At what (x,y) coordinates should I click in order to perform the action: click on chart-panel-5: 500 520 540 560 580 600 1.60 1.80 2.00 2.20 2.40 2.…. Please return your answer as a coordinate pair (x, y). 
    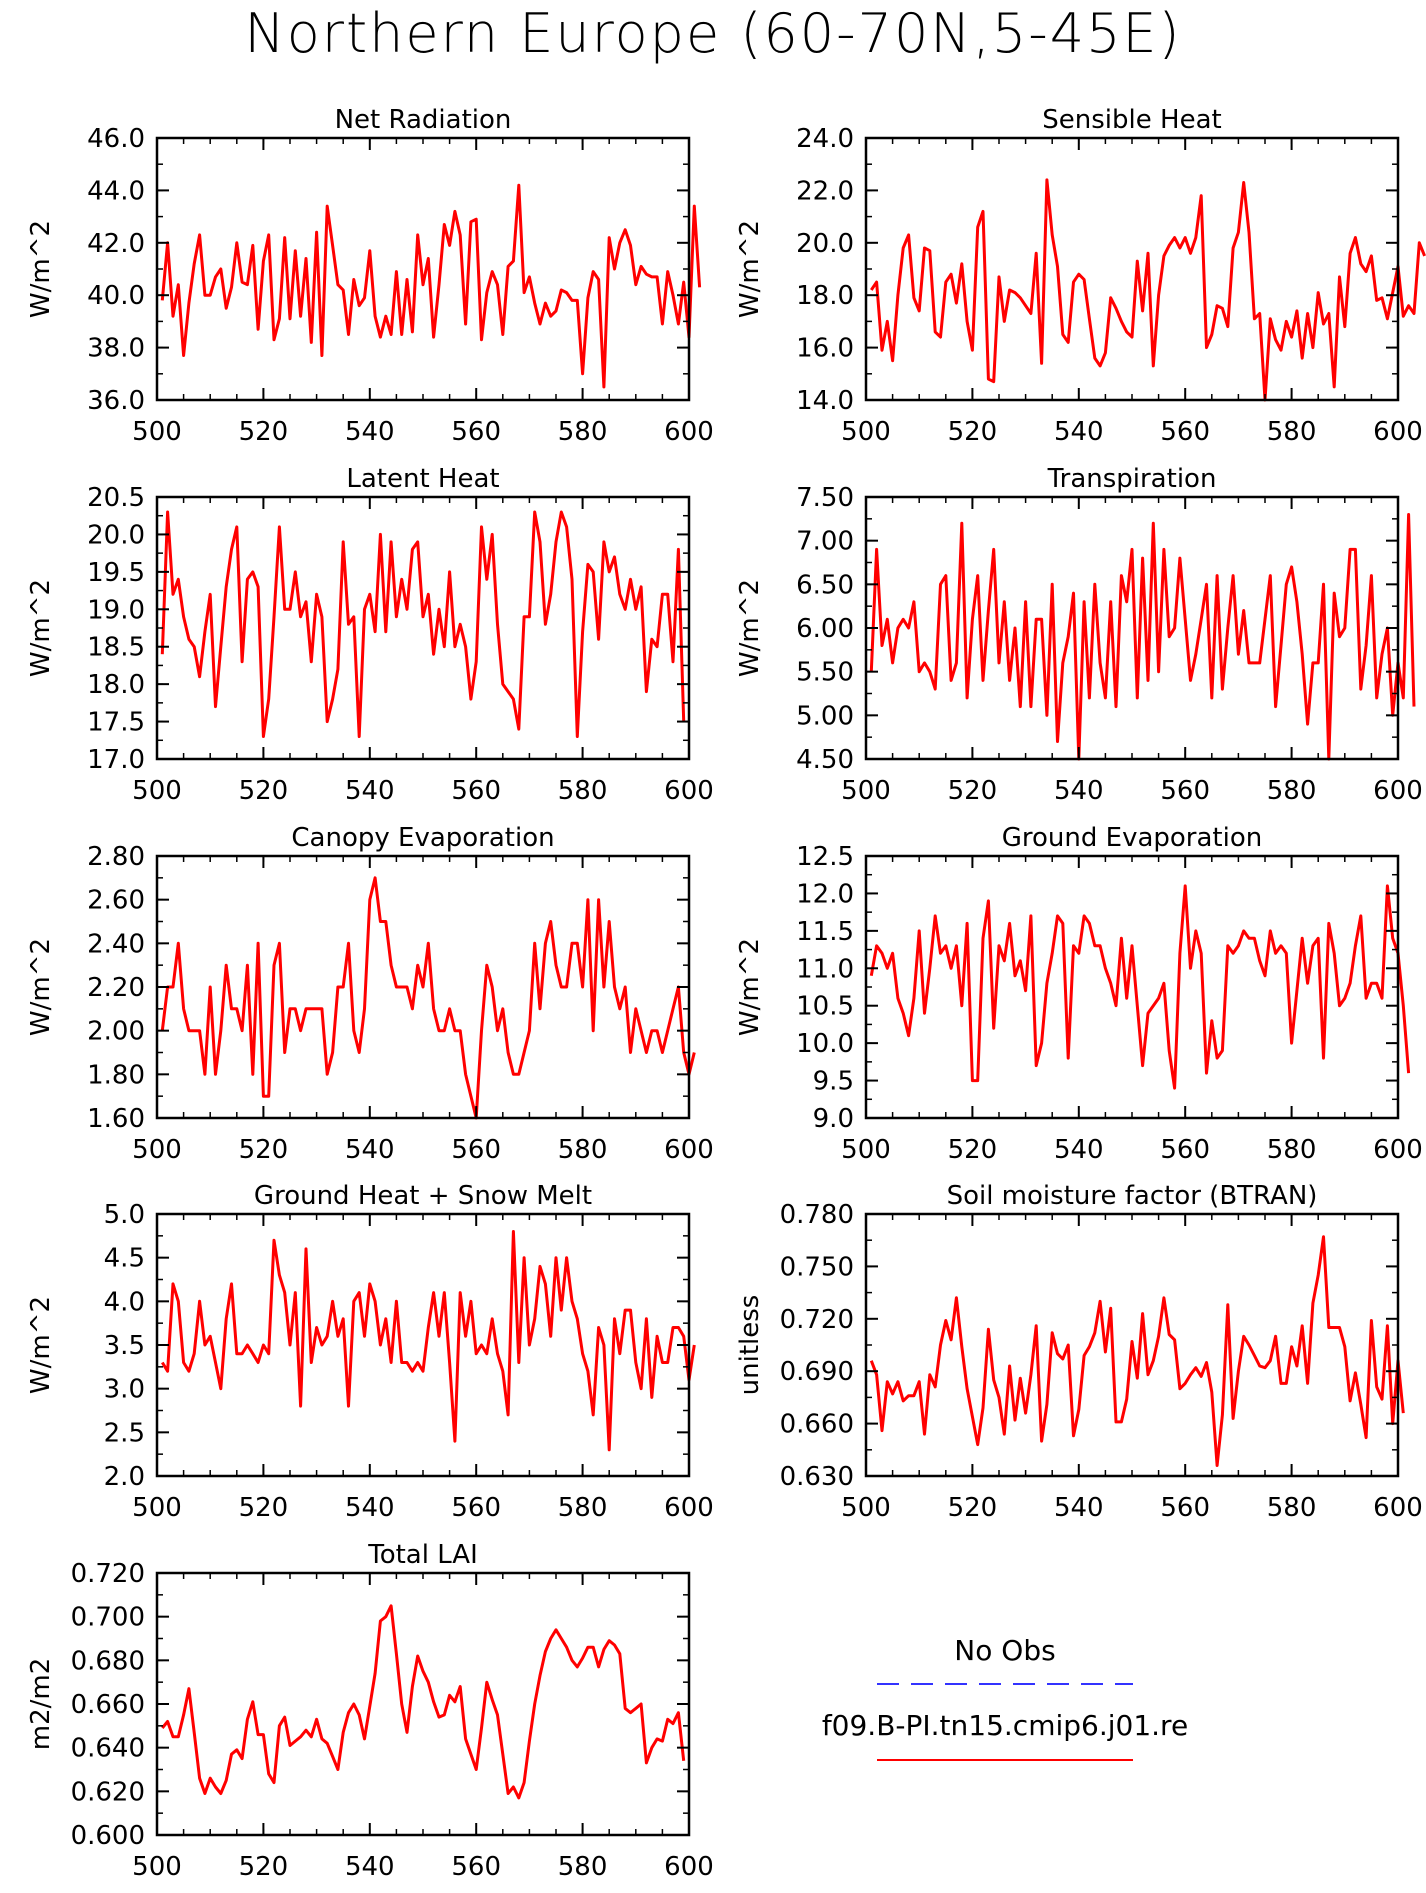
    Looking at the image, I should click on (370, 994).